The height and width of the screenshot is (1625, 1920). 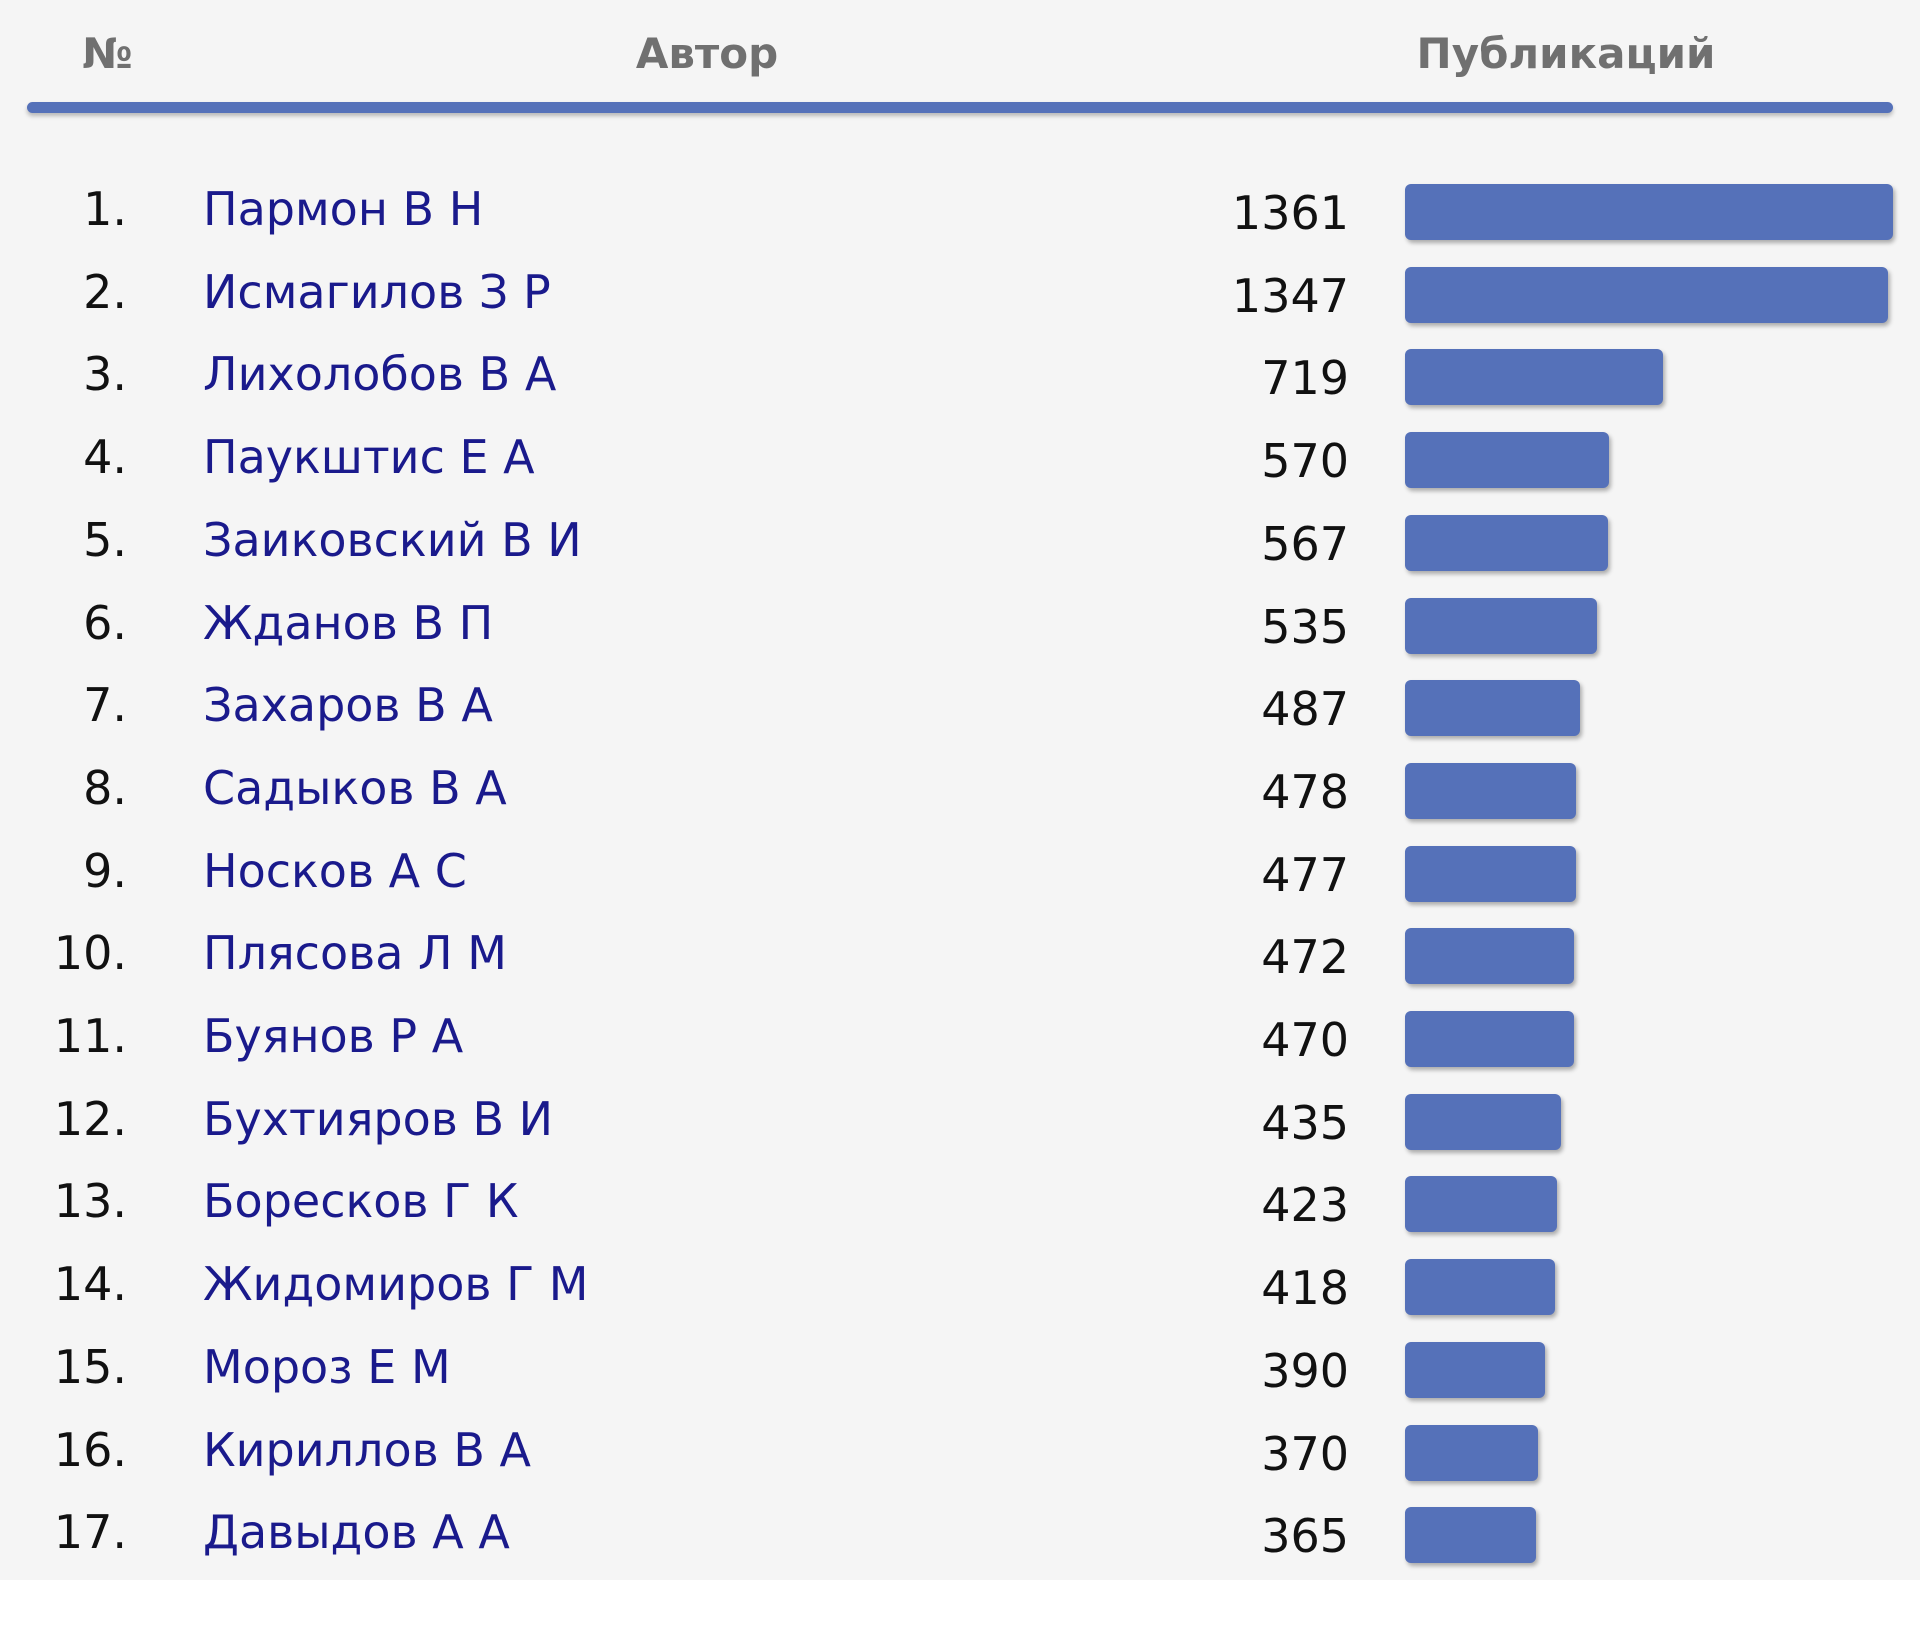 What do you see at coordinates (960, 1450) in the screenshot?
I see `table-row: 16. Кириллов В А 370` at bounding box center [960, 1450].